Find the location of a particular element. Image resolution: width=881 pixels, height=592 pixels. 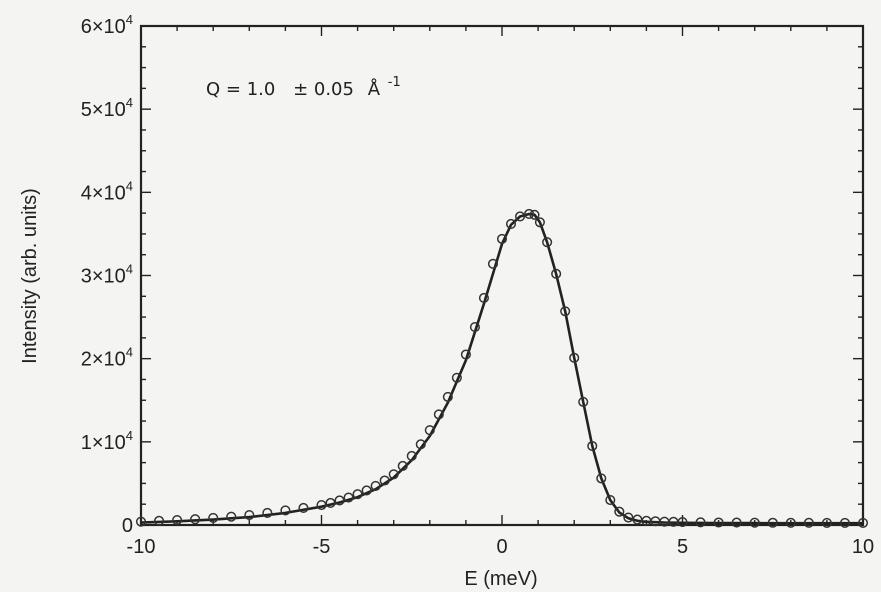

x-tick-label: -5 is located at coordinates (322, 547).